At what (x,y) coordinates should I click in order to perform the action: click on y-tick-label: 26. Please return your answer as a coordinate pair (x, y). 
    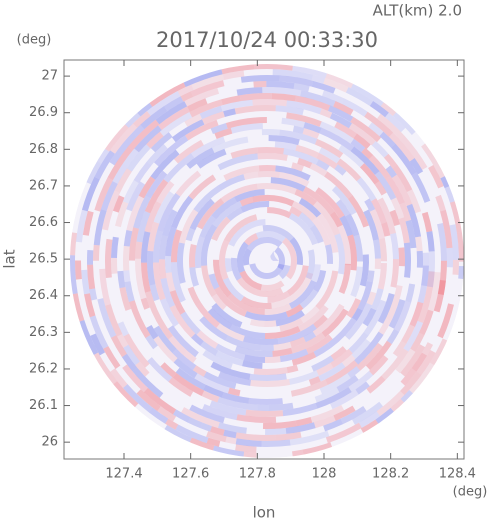
    Looking at the image, I should click on (49, 442).